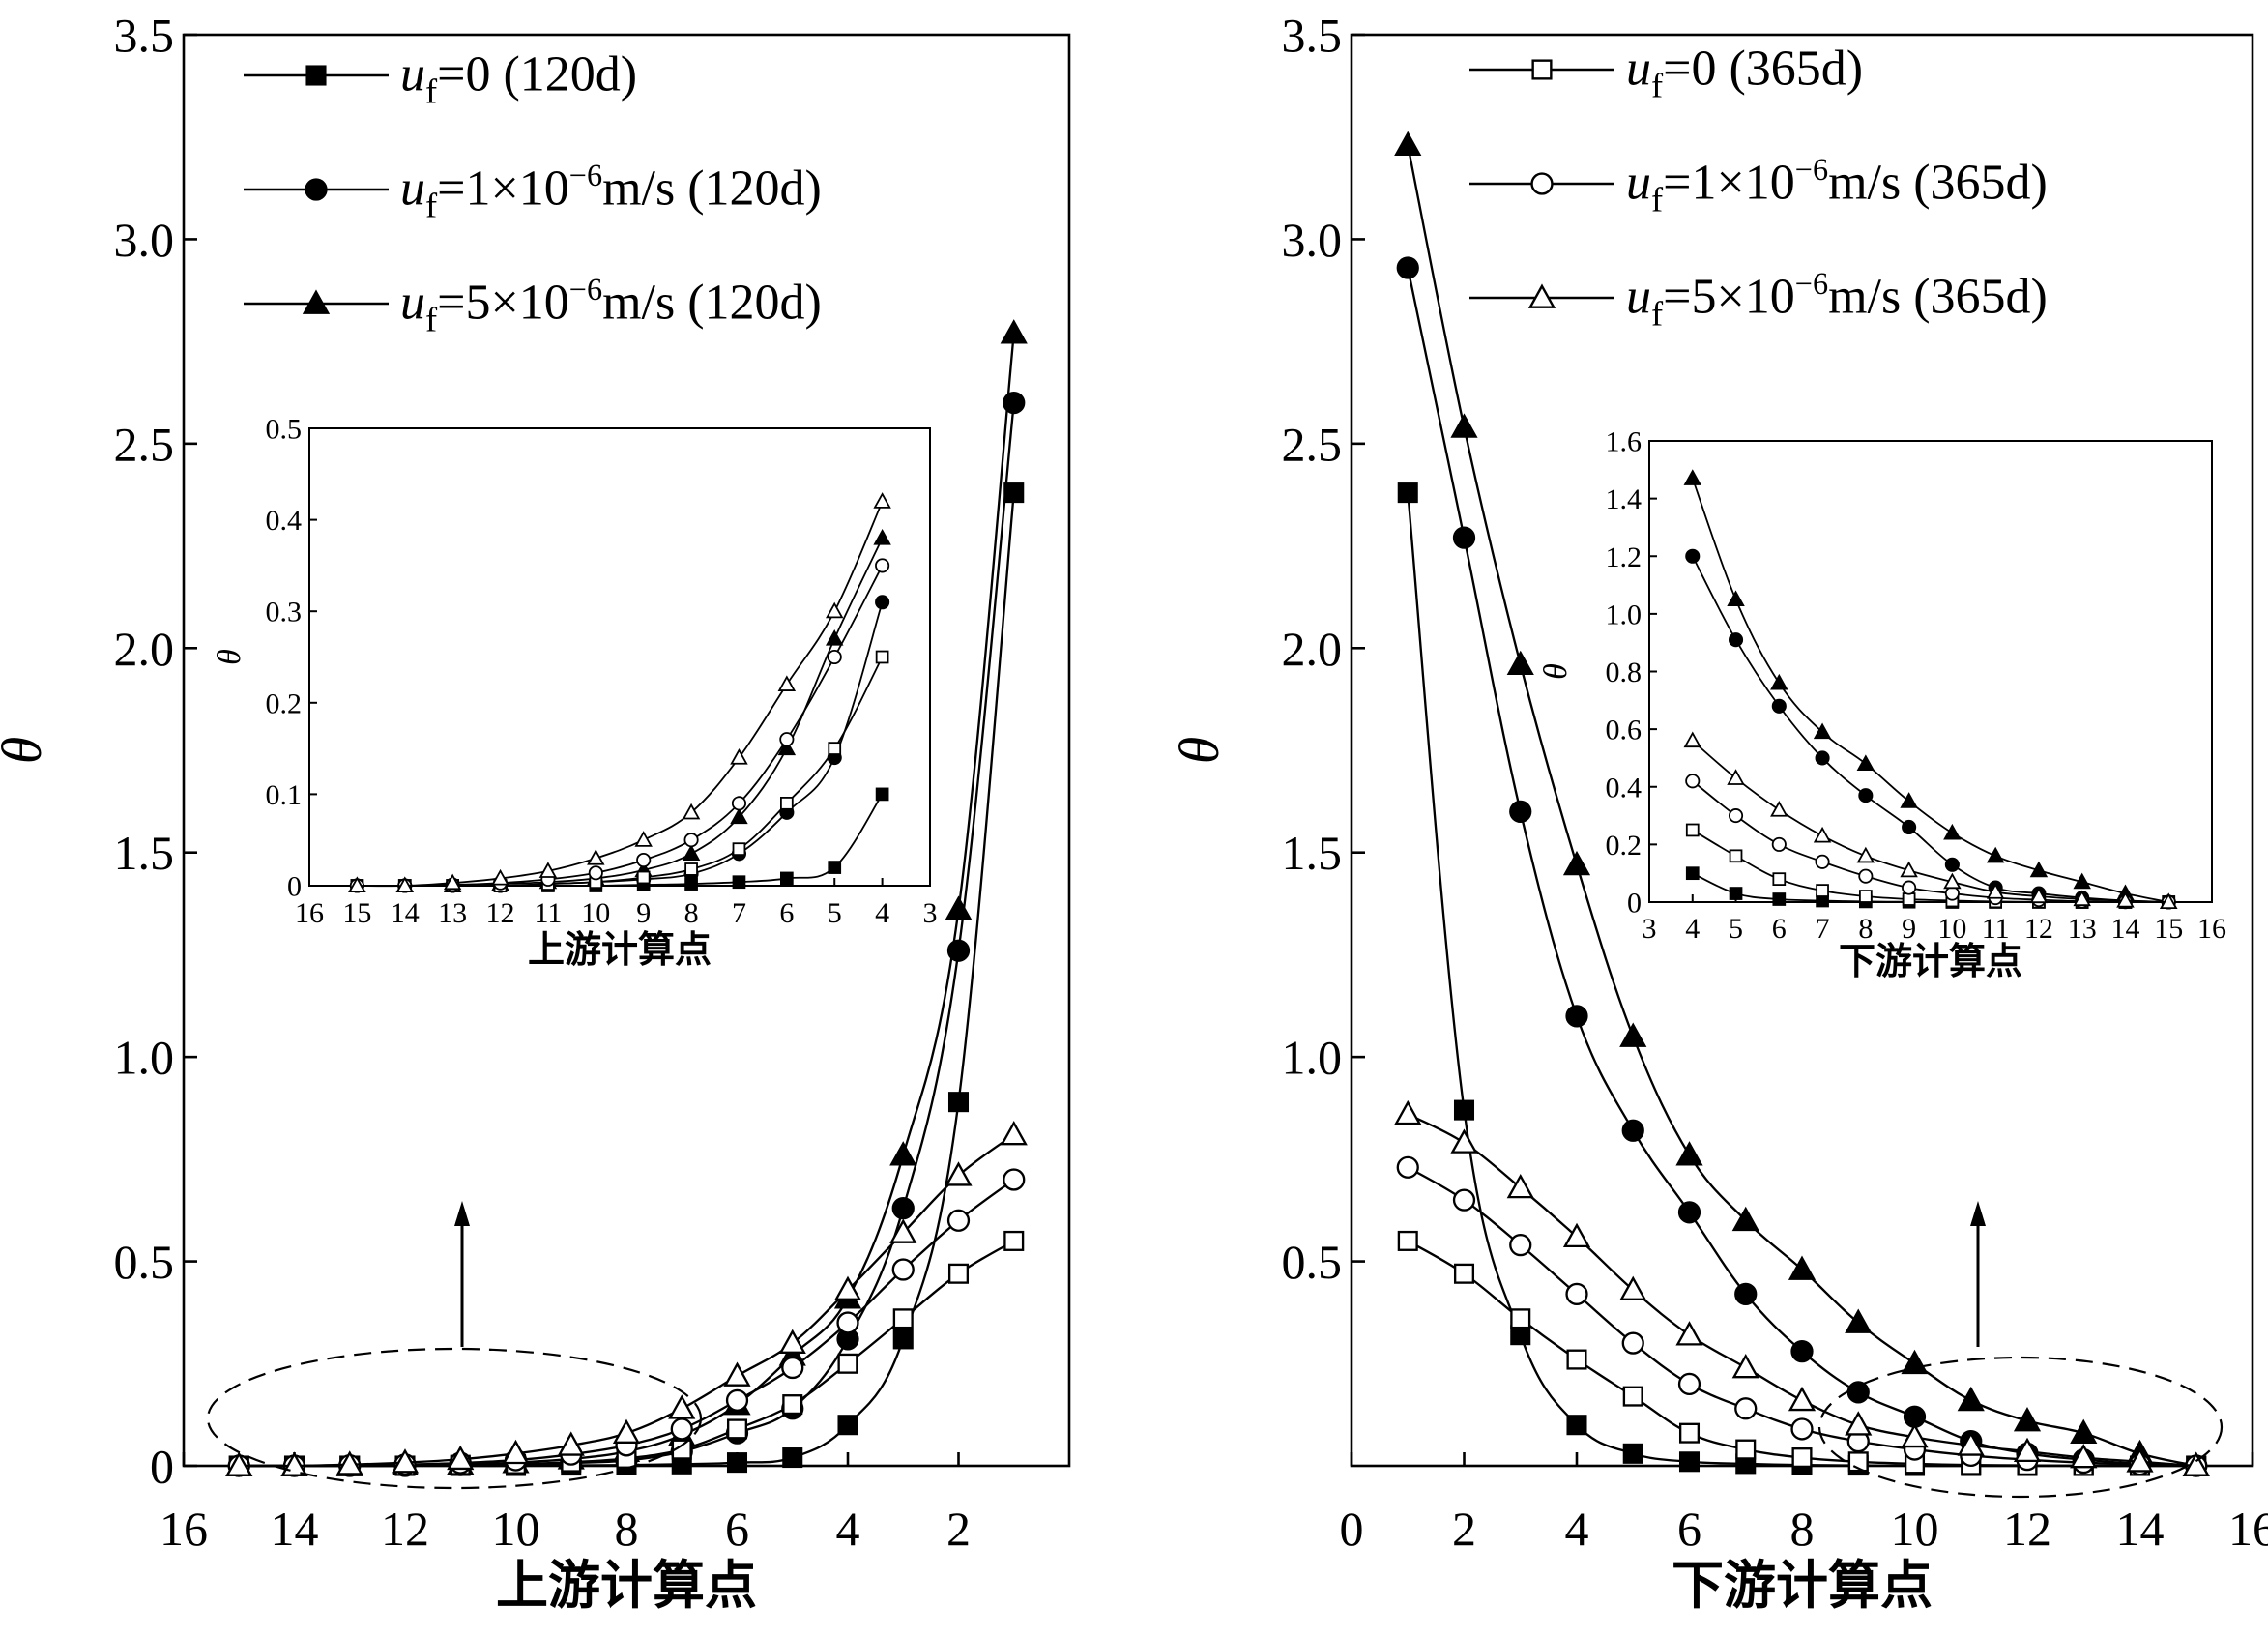  Describe the element at coordinates (162, 1467) in the screenshot. I see `y-tick-label: 0` at that location.